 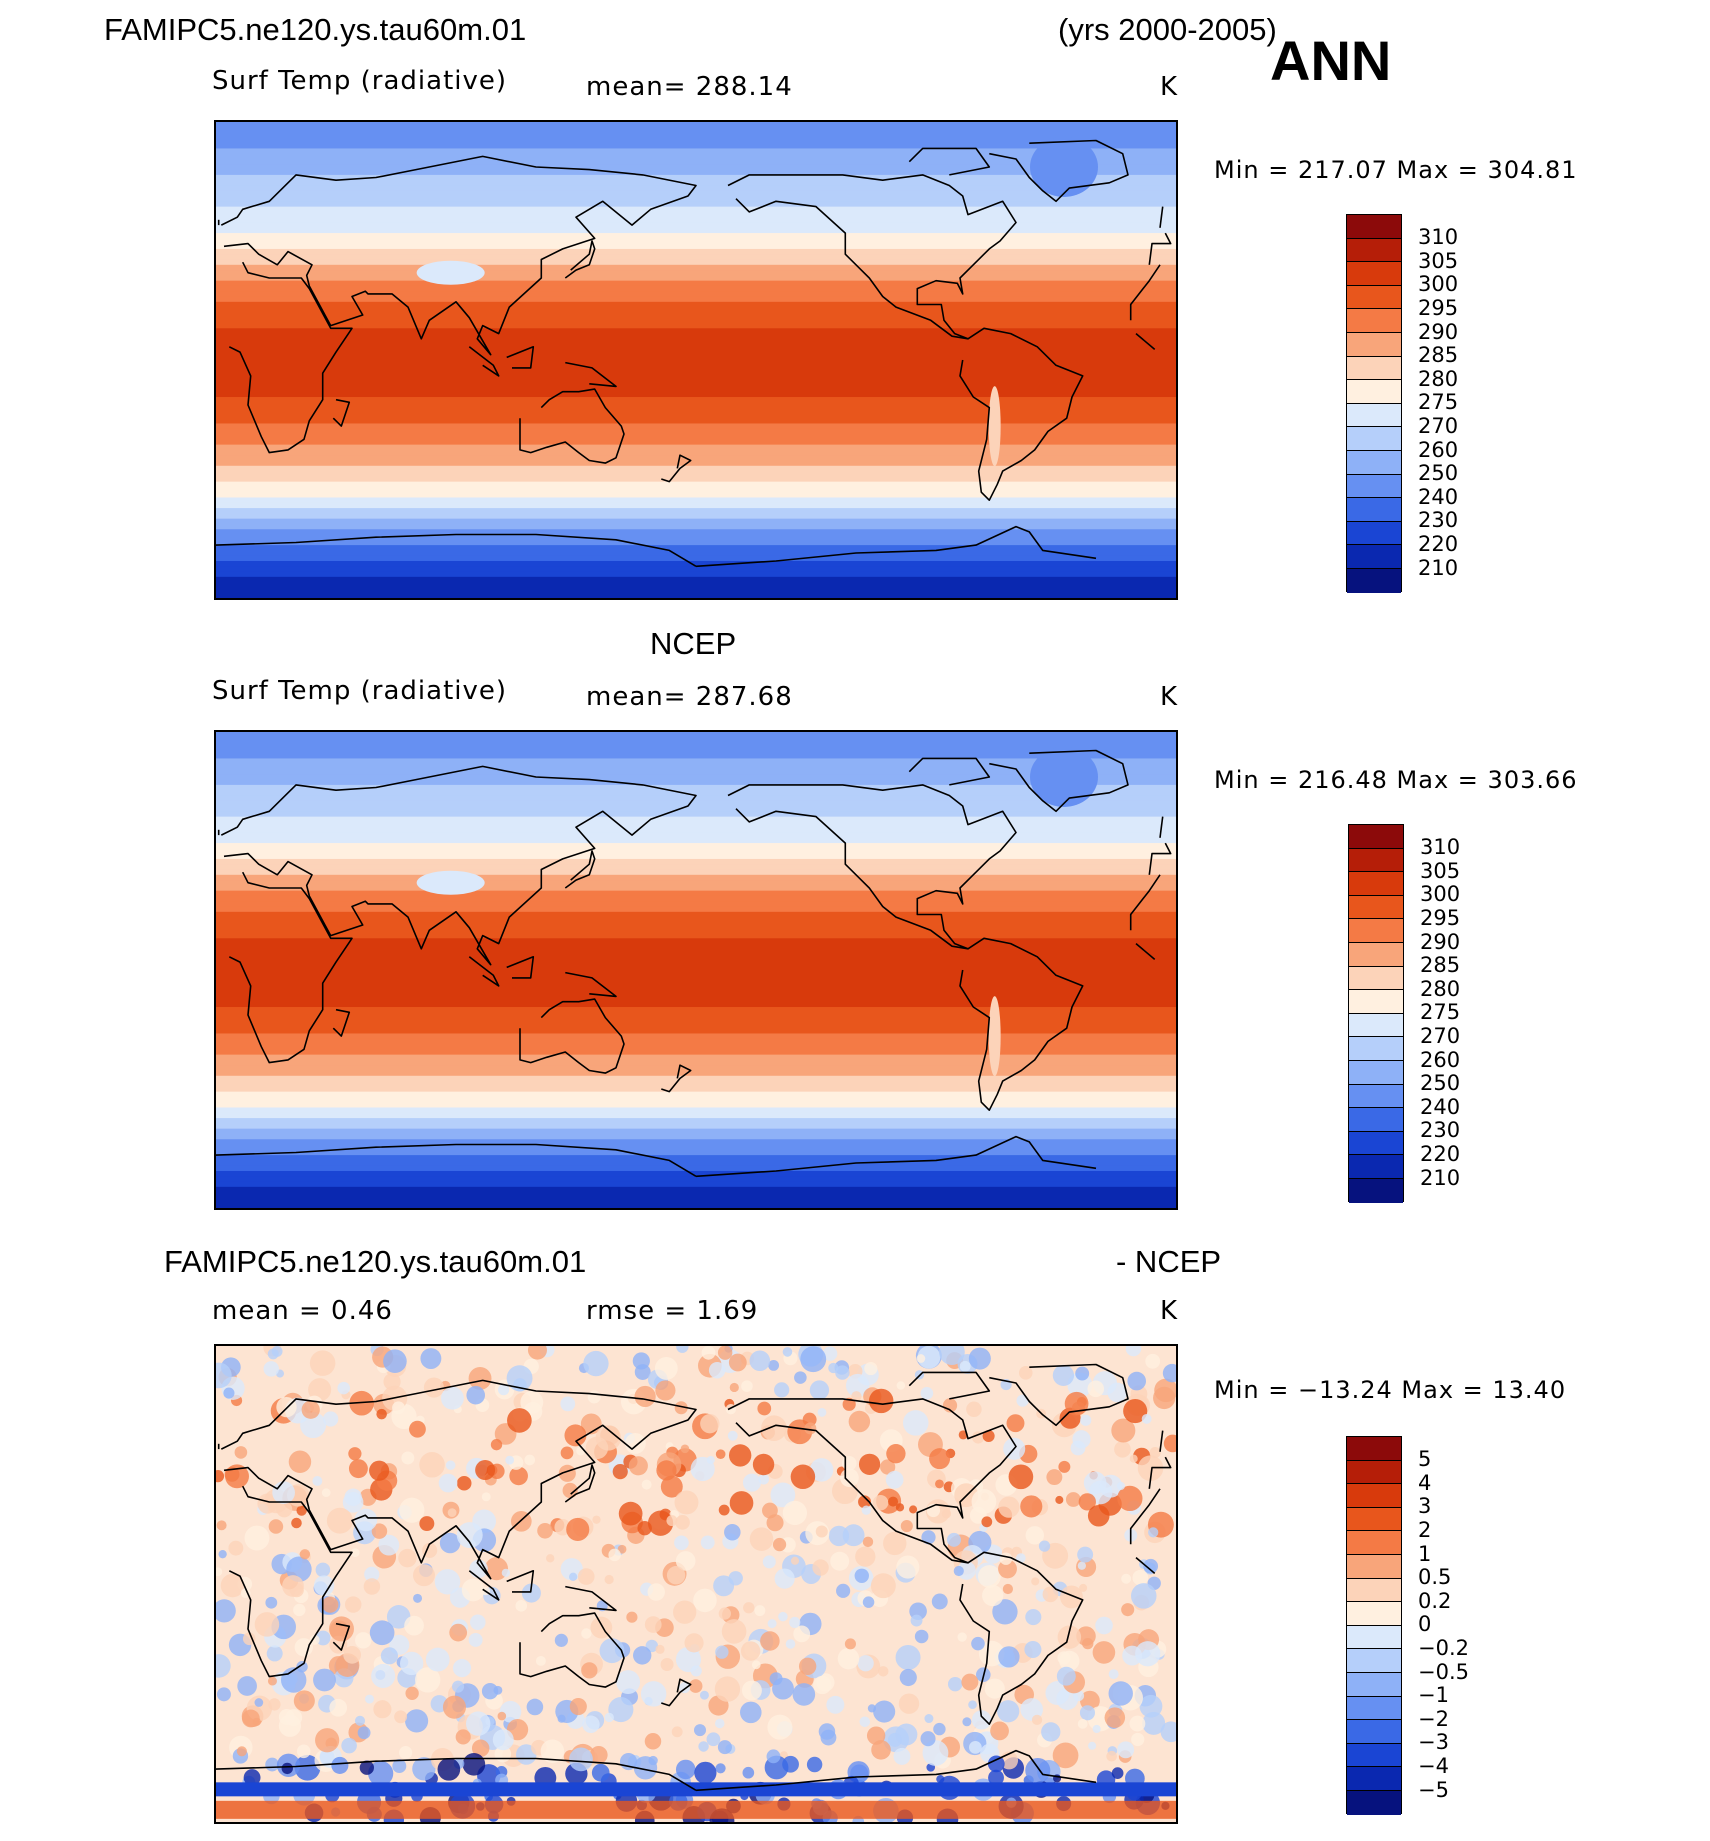 What do you see at coordinates (1440, 941) in the screenshot?
I see `colorbar-tick-label: 290` at bounding box center [1440, 941].